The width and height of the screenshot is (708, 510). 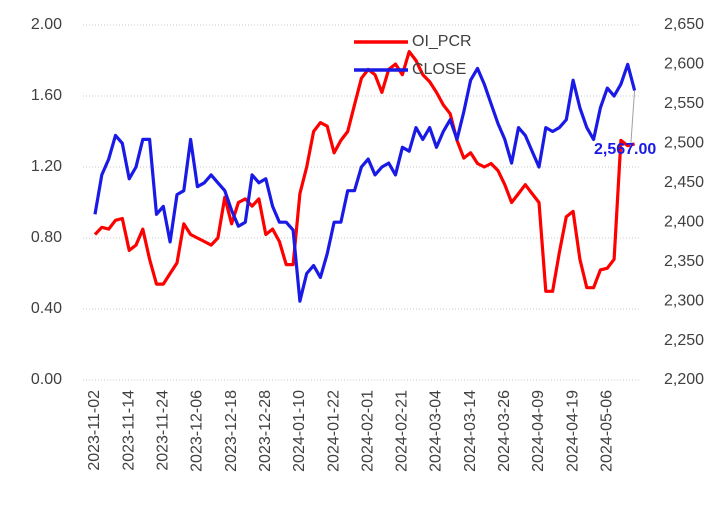 What do you see at coordinates (442, 41) in the screenshot?
I see `legend-label: OI_PCR` at bounding box center [442, 41].